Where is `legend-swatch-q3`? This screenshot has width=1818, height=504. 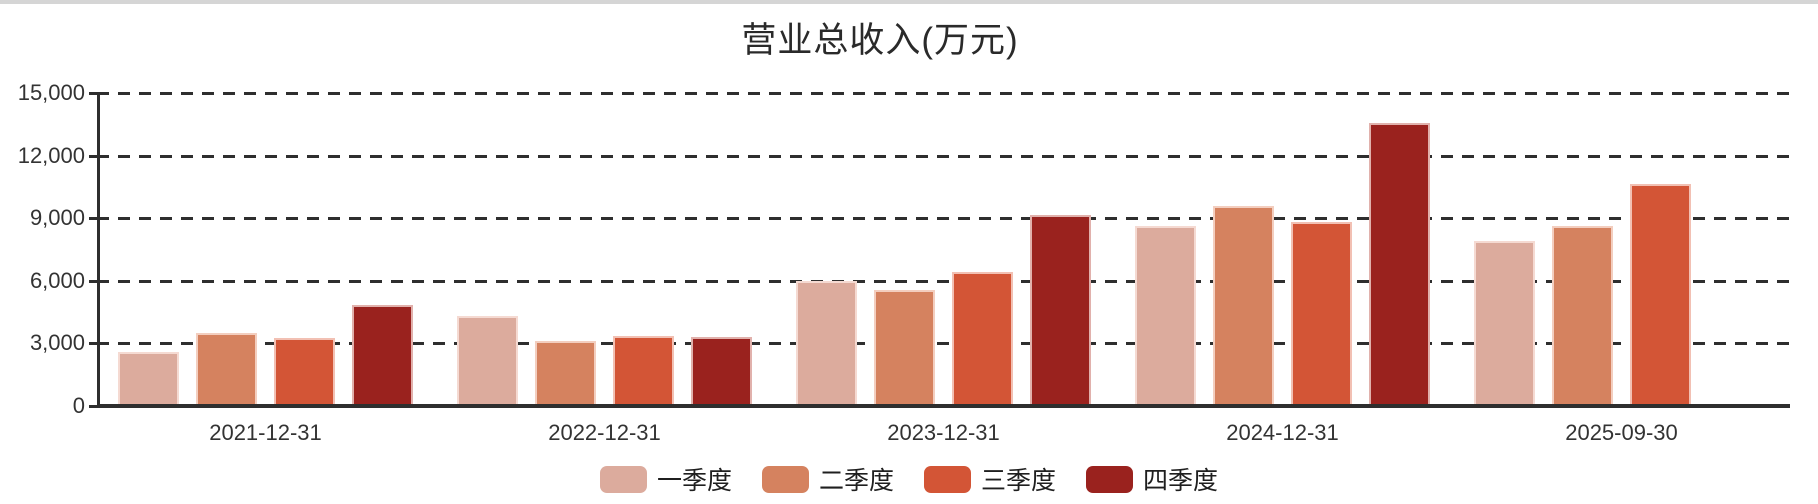 legend-swatch-q3 is located at coordinates (947, 479).